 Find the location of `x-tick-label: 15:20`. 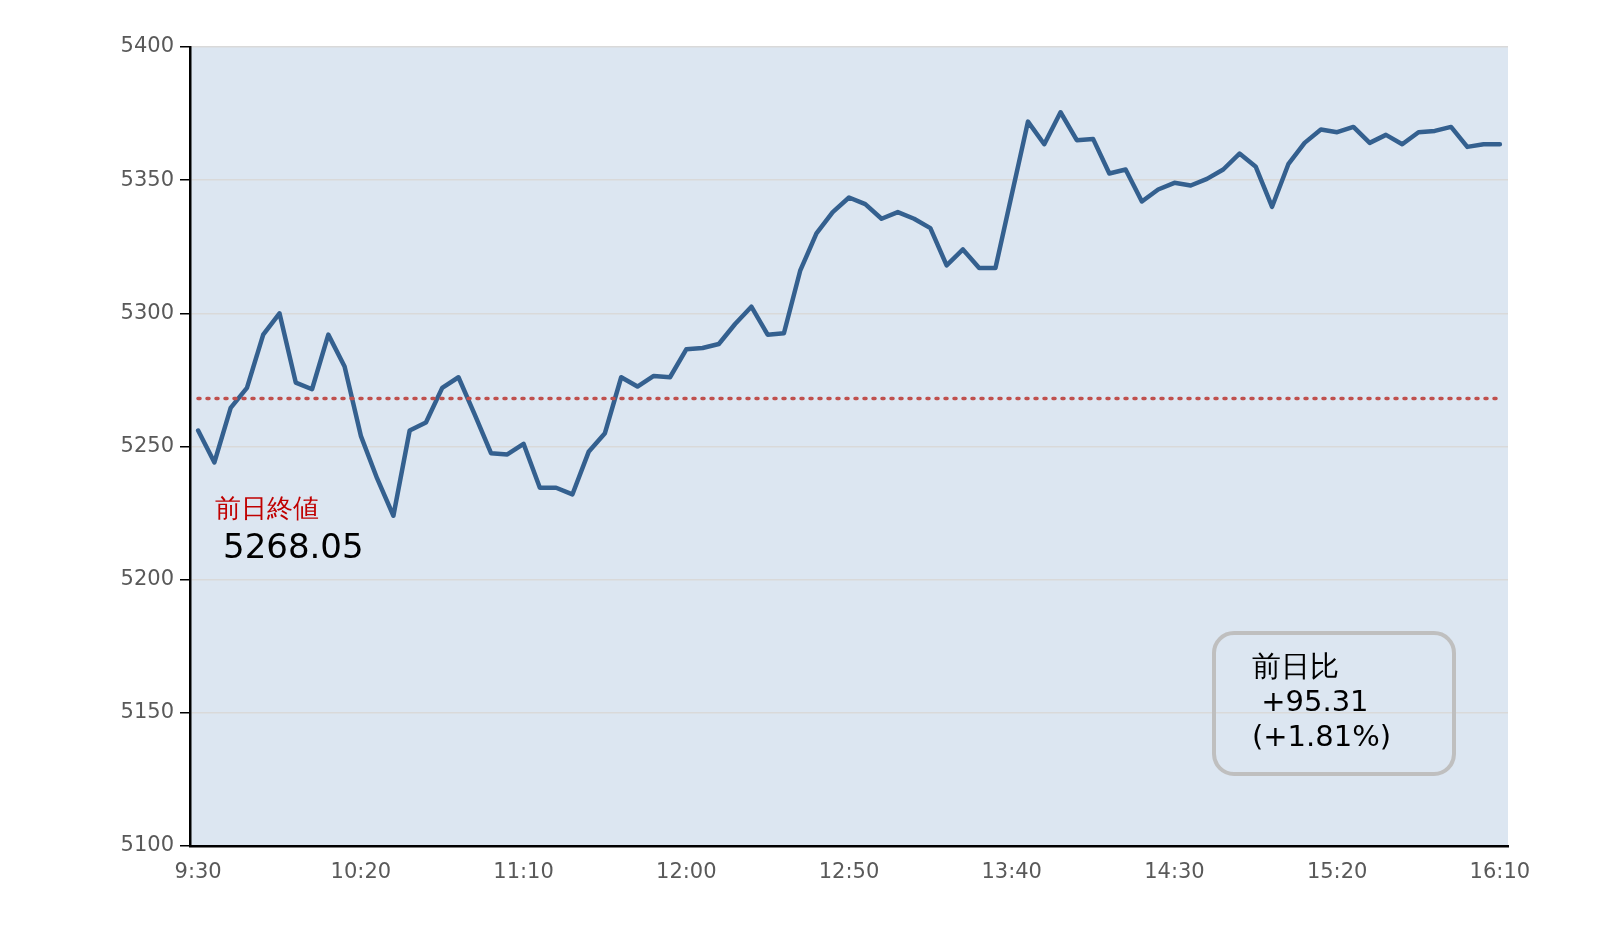

x-tick-label: 15:20 is located at coordinates (1337, 871).